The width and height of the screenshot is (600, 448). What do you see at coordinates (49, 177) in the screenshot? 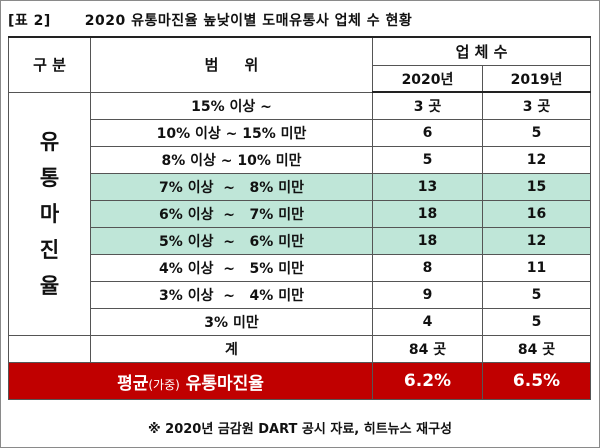
I see `category-label-char: 통` at bounding box center [49, 177].